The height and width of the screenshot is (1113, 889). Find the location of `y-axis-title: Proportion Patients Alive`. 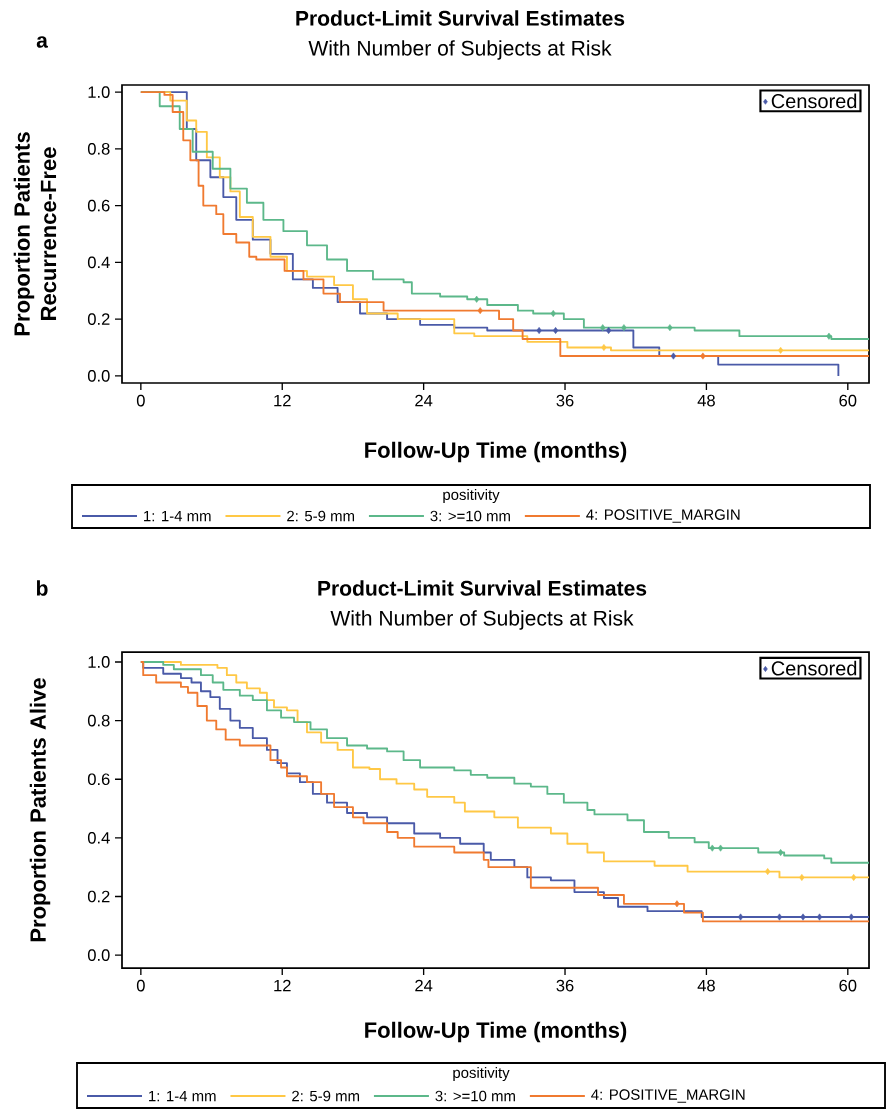

y-axis-title: Proportion Patients Alive is located at coordinates (40, 810).